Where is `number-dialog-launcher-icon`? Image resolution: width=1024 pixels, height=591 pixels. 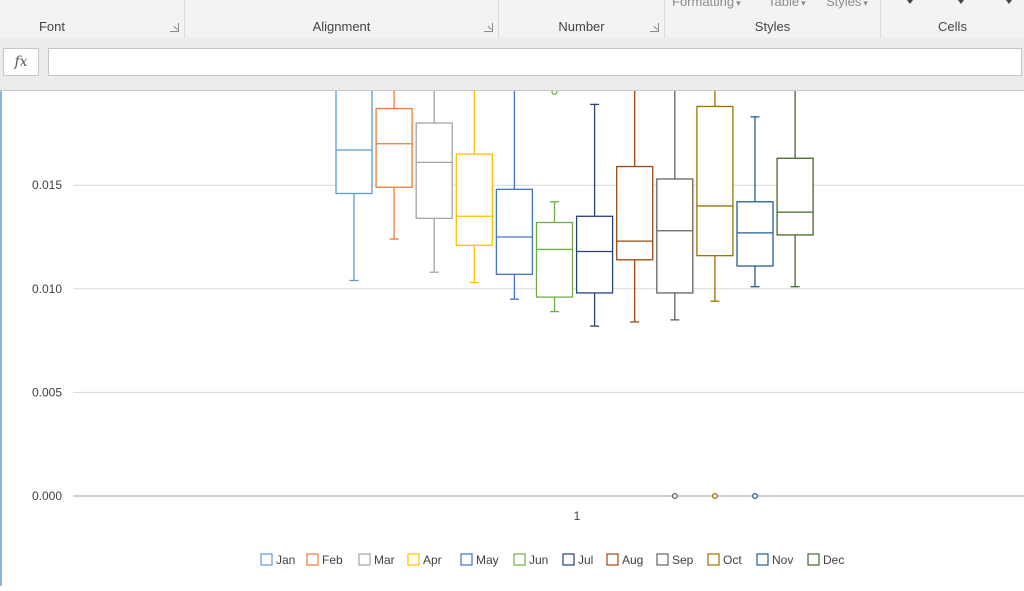
number-dialog-launcher-icon is located at coordinates (654, 27).